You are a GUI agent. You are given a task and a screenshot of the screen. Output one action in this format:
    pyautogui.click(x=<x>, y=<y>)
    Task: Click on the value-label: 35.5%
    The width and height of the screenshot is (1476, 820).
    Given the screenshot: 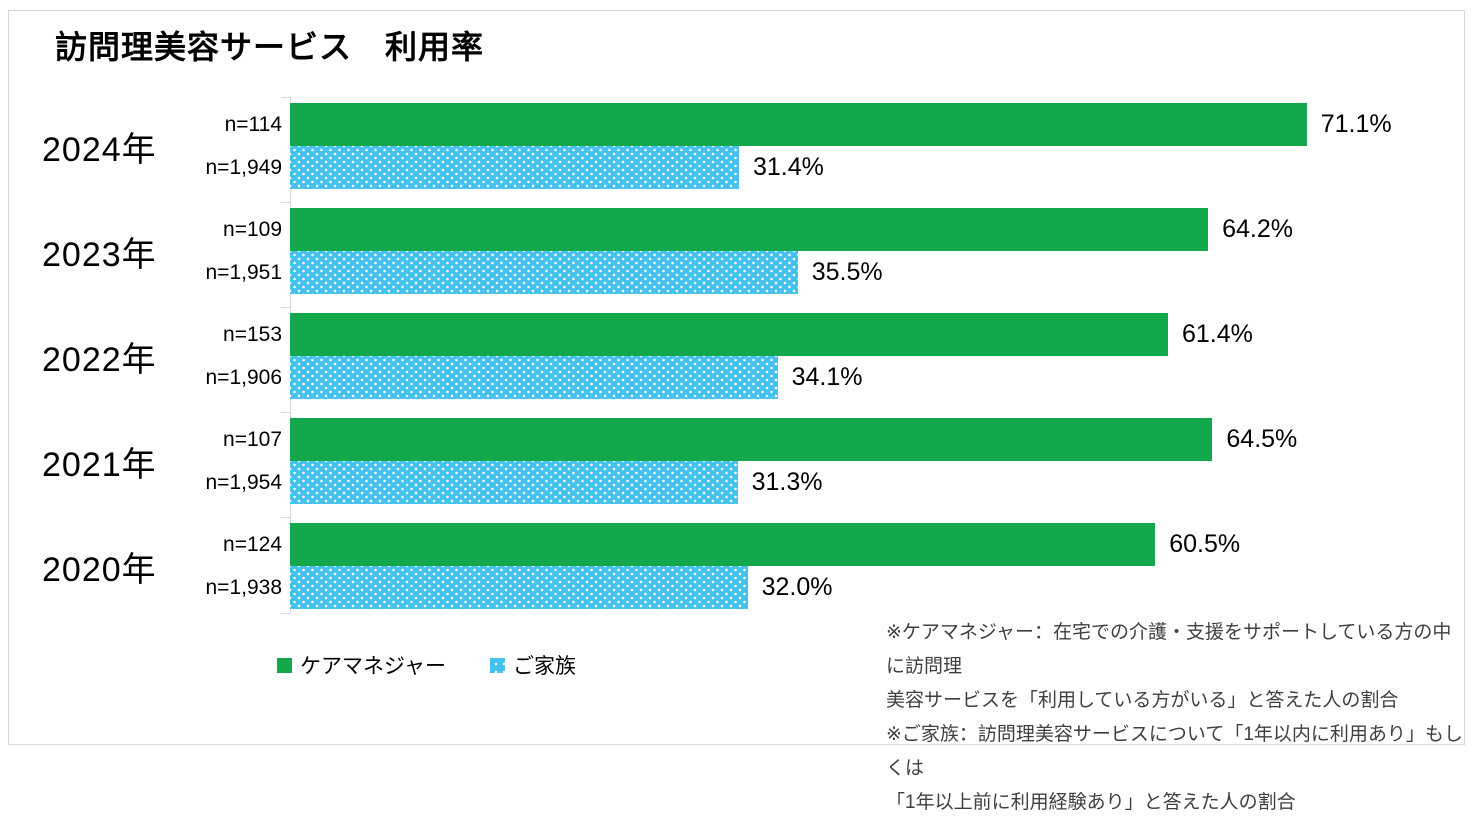 What is the action you would take?
    pyautogui.click(x=847, y=272)
    